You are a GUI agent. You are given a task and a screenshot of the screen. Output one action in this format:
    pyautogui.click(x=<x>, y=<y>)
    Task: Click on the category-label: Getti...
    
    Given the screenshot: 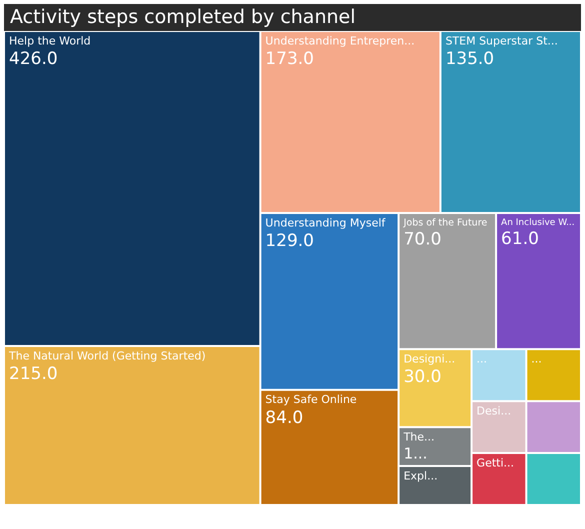 What is the action you would take?
    pyautogui.click(x=495, y=463)
    